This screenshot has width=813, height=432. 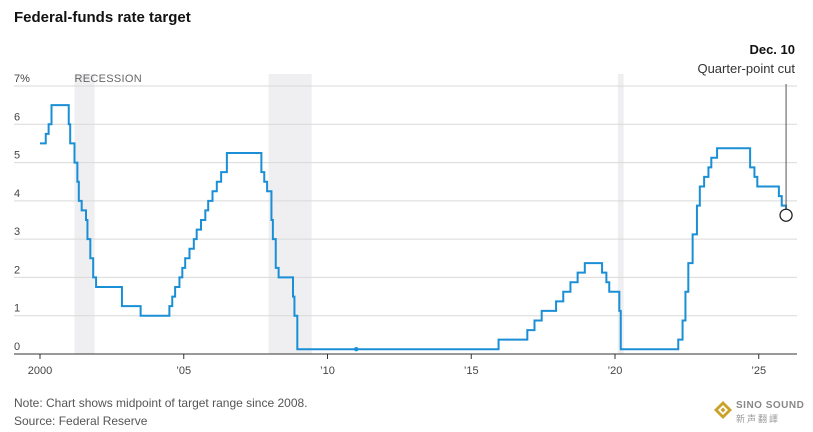 What do you see at coordinates (758, 419) in the screenshot?
I see `watermark-cn: 新声翻譯` at bounding box center [758, 419].